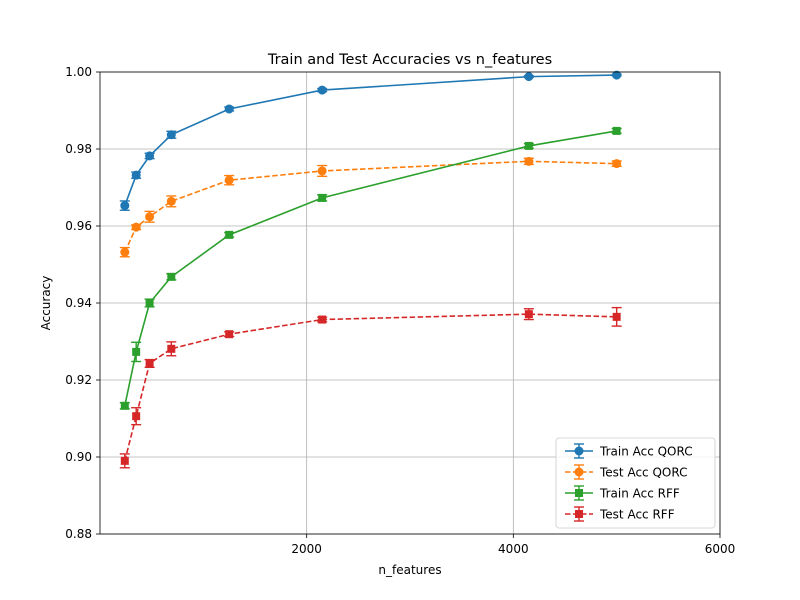 Image resolution: width=800 pixels, height=600 pixels. Describe the element at coordinates (409, 60) in the screenshot. I see `chart-title: Train and Test Accuracies vs n_features` at that location.